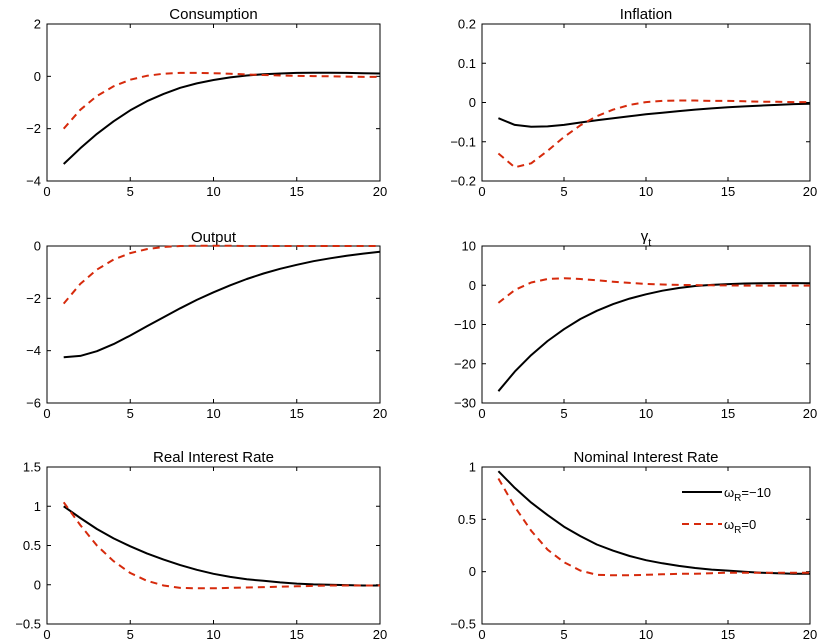  Describe the element at coordinates (467, 24) in the screenshot. I see `y-tick-label: 0.2` at that location.